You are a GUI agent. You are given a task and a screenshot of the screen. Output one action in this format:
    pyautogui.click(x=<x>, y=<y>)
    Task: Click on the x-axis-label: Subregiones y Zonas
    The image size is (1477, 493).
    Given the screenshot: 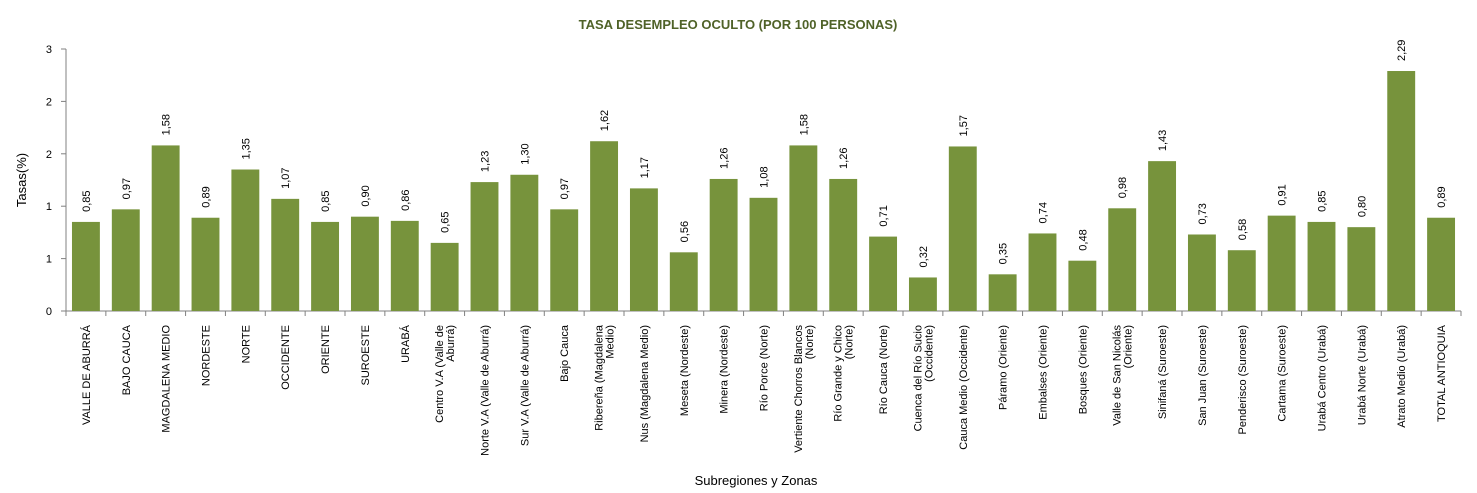 What is the action you would take?
    pyautogui.click(x=756, y=480)
    